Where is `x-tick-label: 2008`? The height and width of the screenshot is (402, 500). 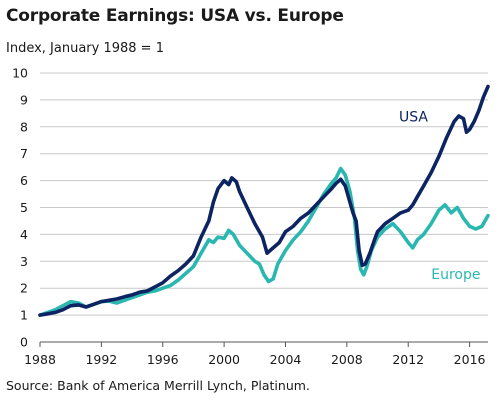
x-tick-label: 2008 is located at coordinates (347, 359).